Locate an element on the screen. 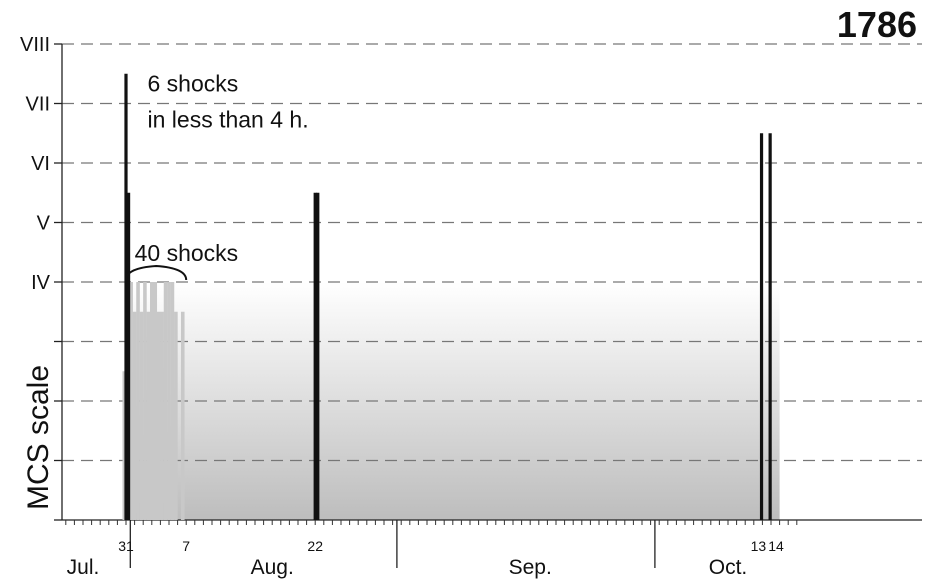 This screenshot has width=925, height=580. chart-title: 1786 is located at coordinates (876, 24).